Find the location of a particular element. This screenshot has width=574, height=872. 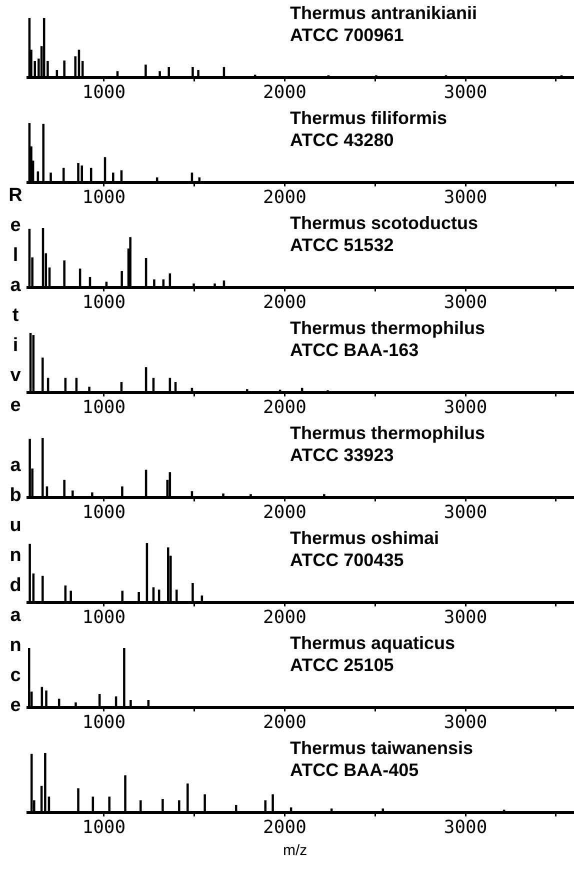

chart-title: Thermus scotoductus is located at coordinates (384, 223).